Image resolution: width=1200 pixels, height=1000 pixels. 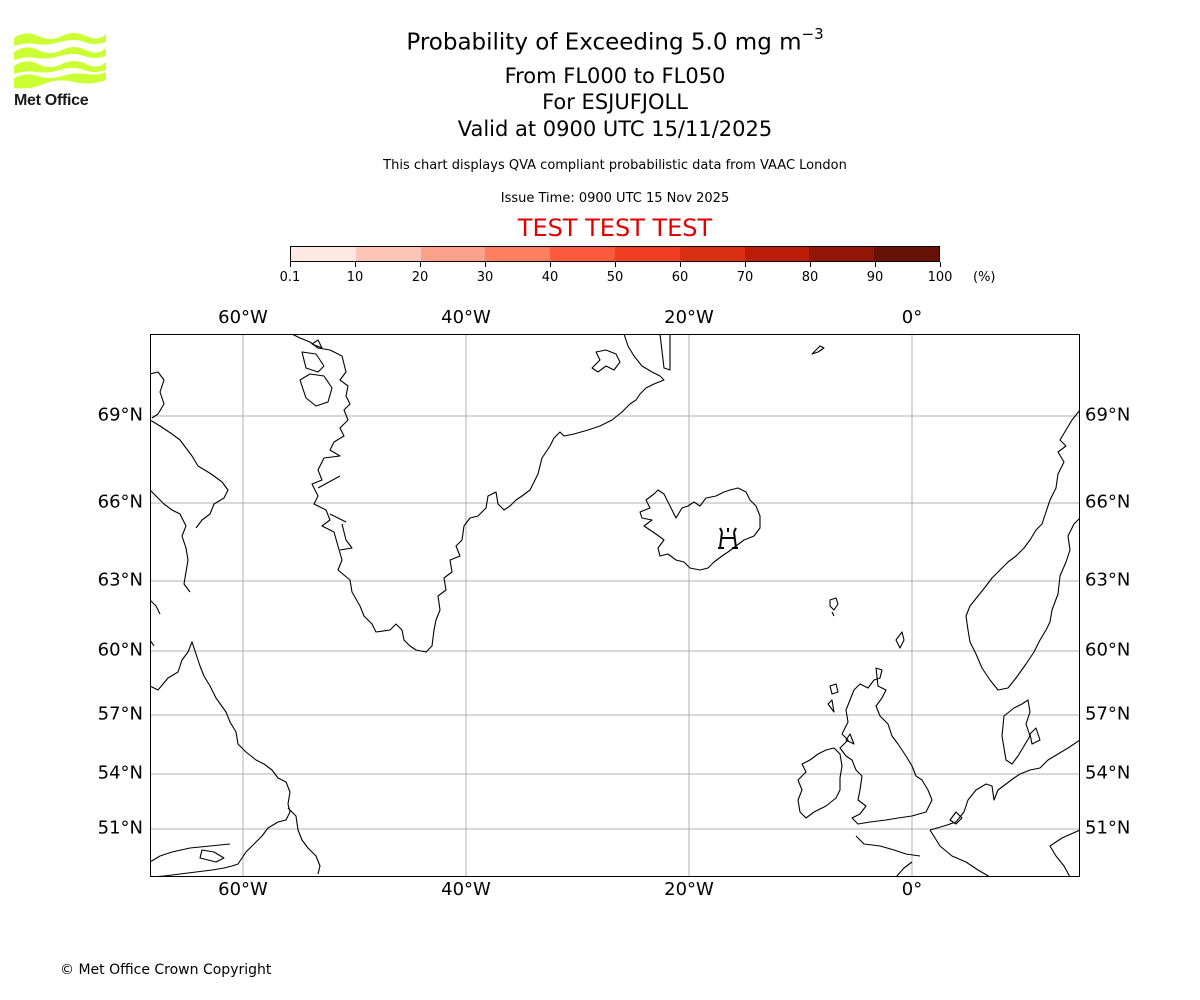 What do you see at coordinates (1108, 714) in the screenshot?
I see `lat-label-right-57n: 57°N` at bounding box center [1108, 714].